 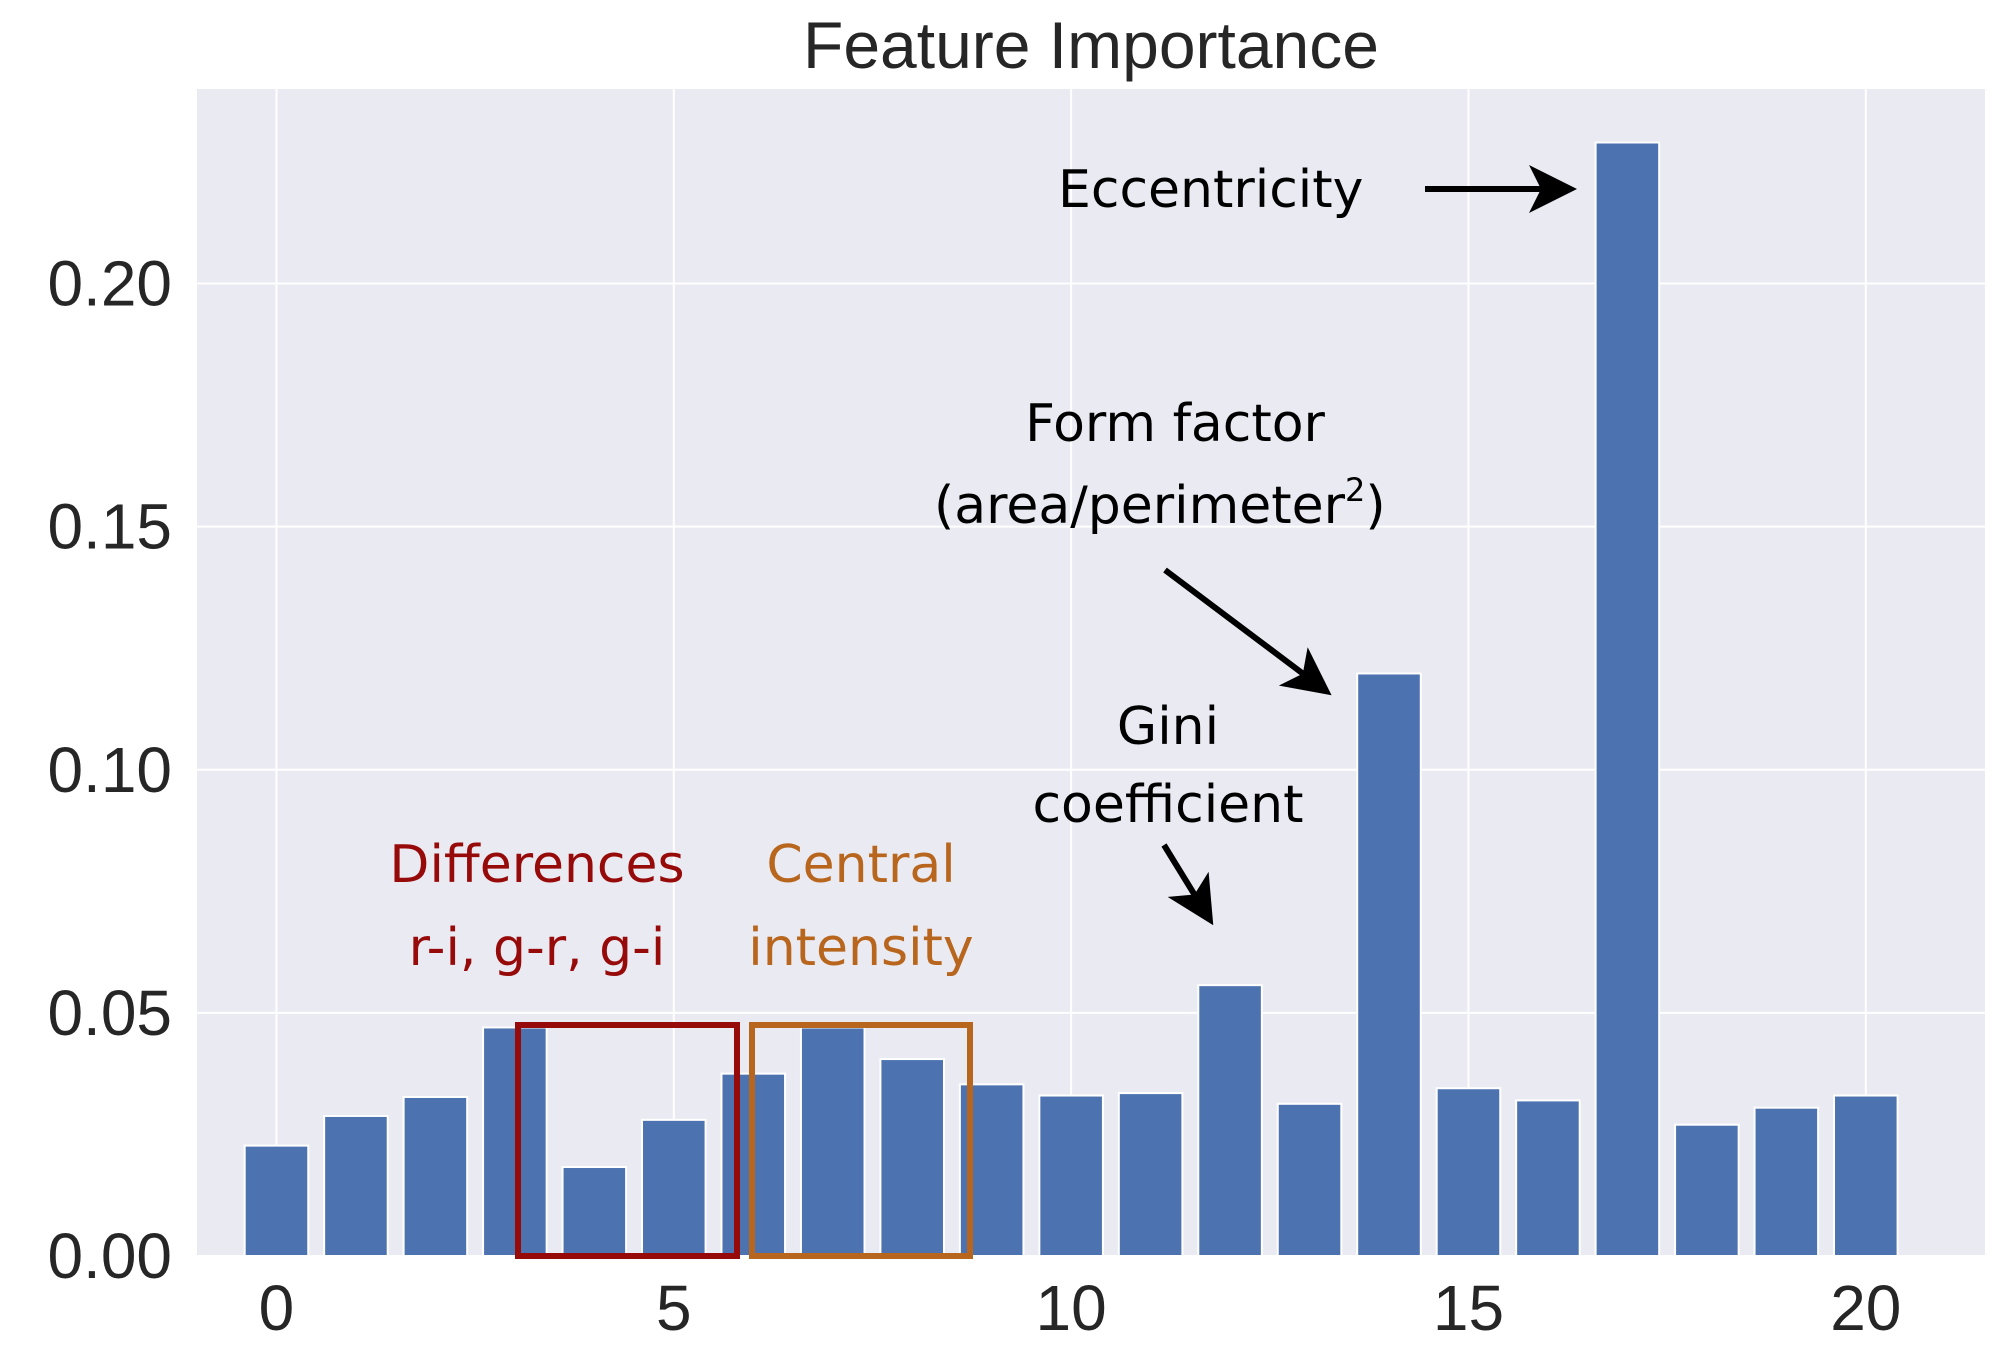 I want to click on form-factor-superscript: 2, so click(x=1355, y=490).